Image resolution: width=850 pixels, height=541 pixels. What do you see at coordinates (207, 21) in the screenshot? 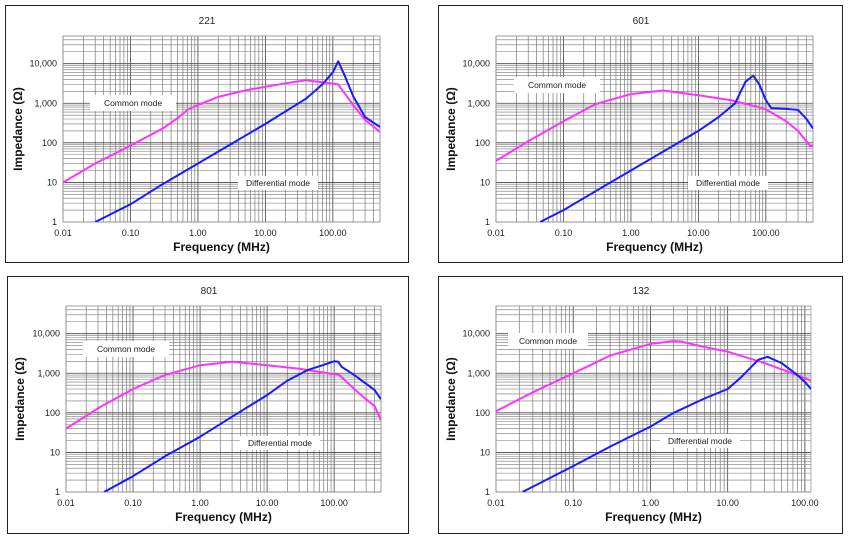
I see `chart-title: 221` at bounding box center [207, 21].